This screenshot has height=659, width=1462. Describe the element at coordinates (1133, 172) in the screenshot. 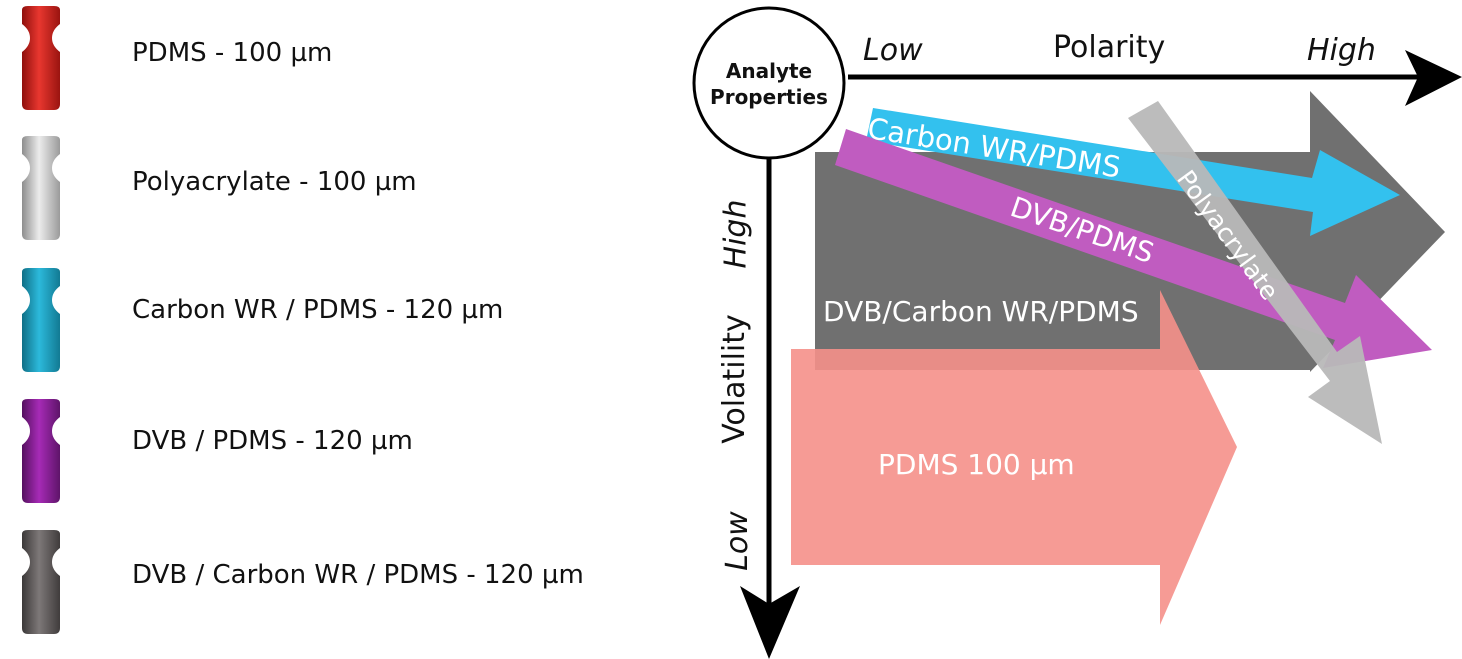

I see `band-carbon-wr-pdms` at that location.